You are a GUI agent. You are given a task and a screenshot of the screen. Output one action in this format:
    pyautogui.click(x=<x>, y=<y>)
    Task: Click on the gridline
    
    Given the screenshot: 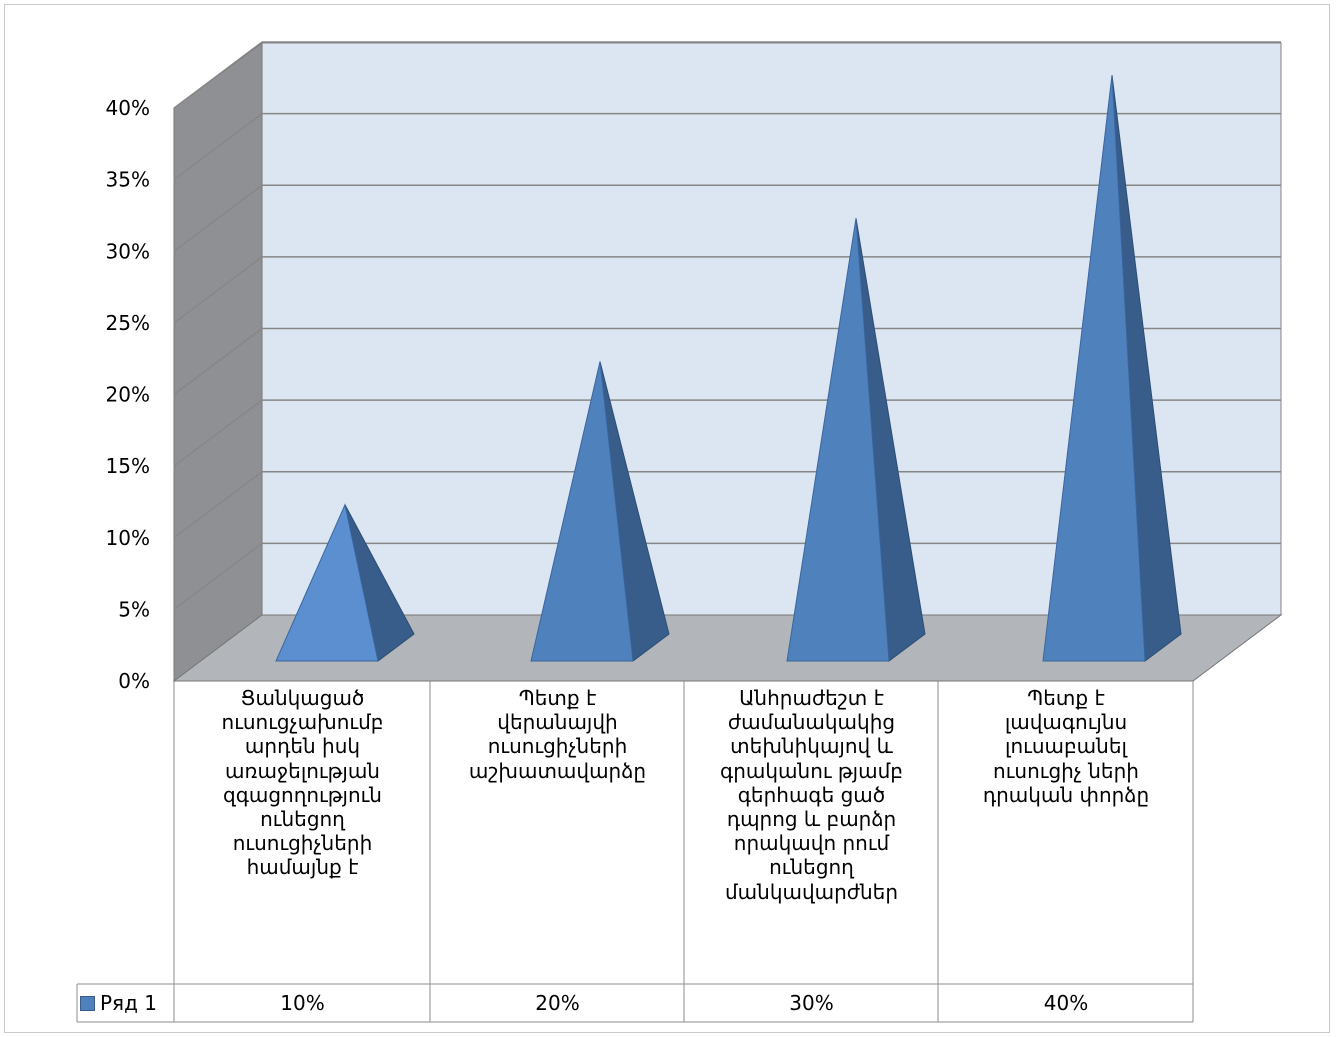 What is the action you would take?
    pyautogui.click(x=727, y=75)
    